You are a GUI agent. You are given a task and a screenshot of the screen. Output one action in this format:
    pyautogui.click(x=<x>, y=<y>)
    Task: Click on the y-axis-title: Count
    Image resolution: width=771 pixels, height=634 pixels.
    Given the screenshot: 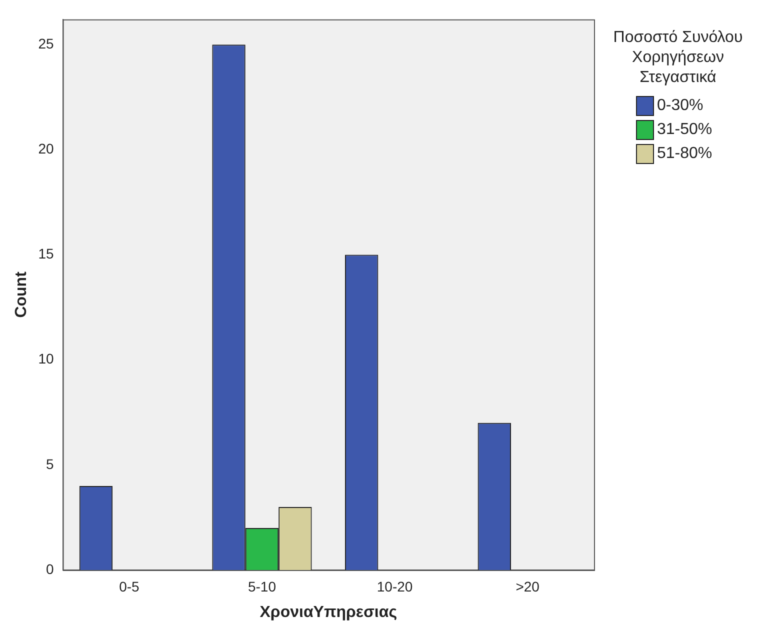 What is the action you would take?
    pyautogui.click(x=21, y=294)
    